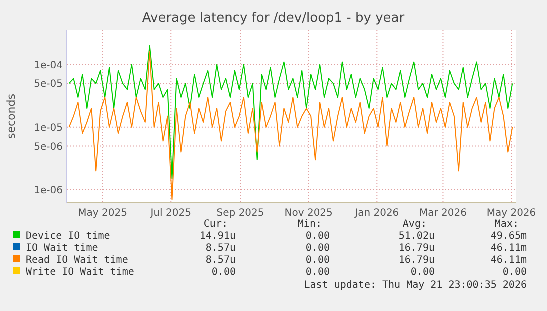 The image size is (547, 311). I want to click on y-tick-label: 1e-05, so click(48, 128).